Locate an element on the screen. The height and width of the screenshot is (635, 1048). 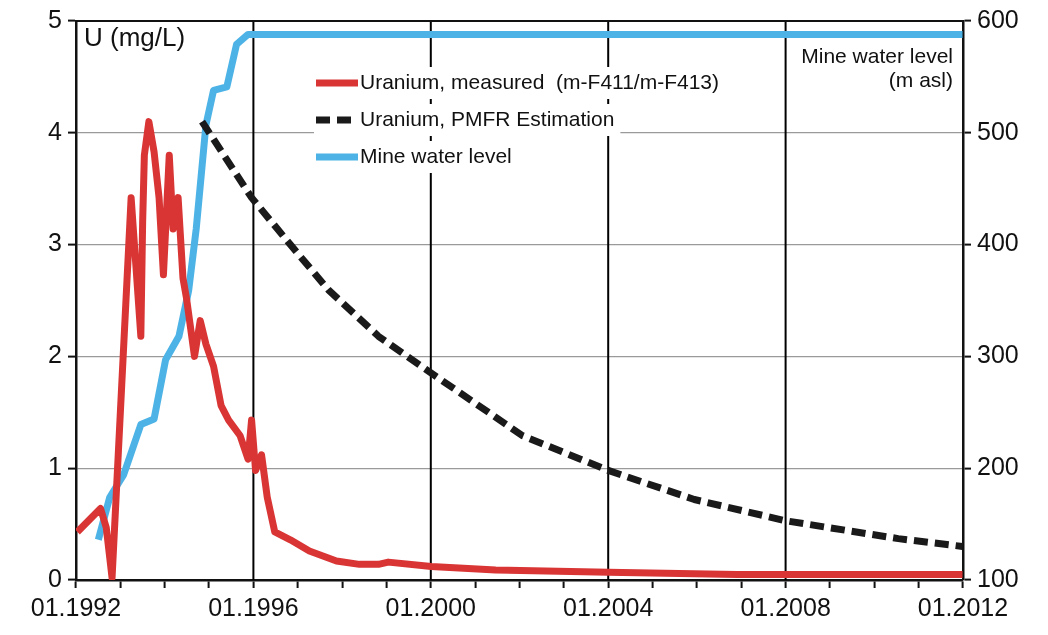
y2-tick-label: 500 is located at coordinates (998, 130).